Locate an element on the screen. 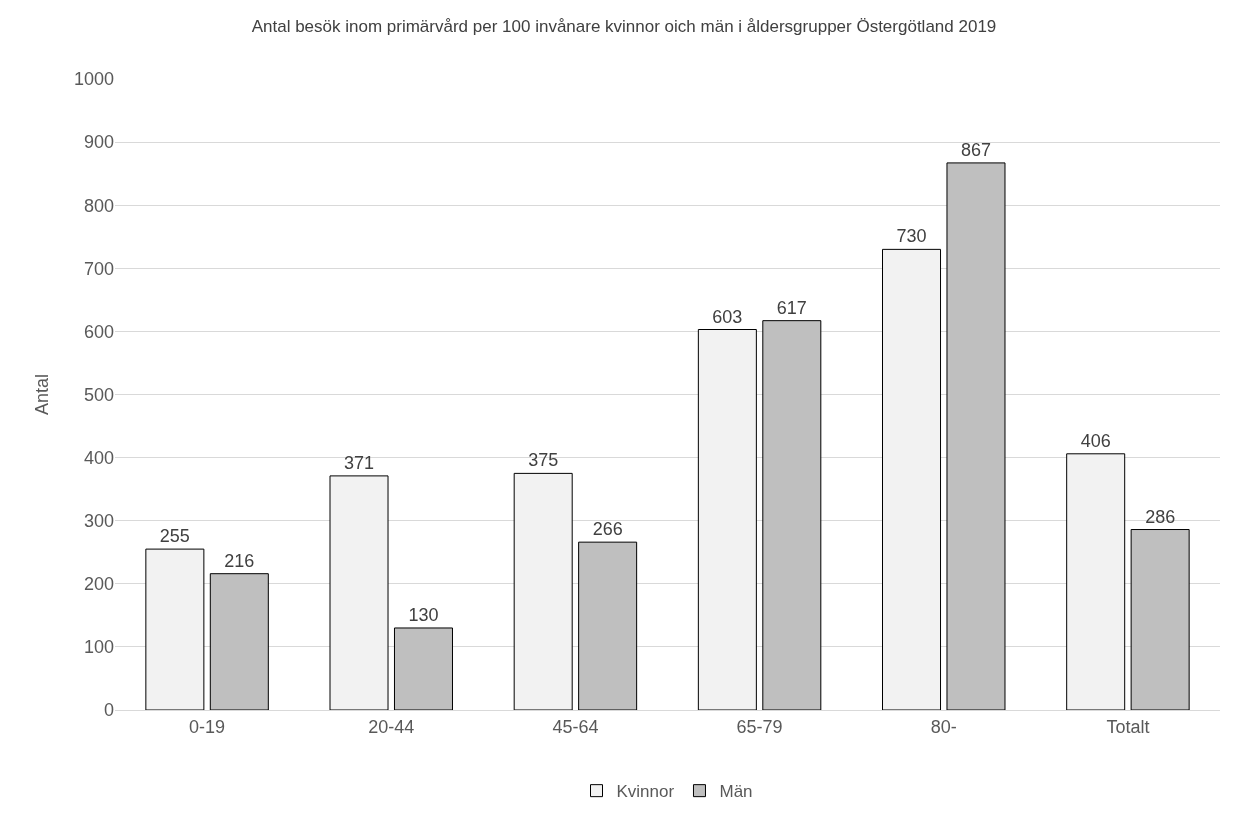 The width and height of the screenshot is (1248, 821). data-label: 371 is located at coordinates (359, 462).